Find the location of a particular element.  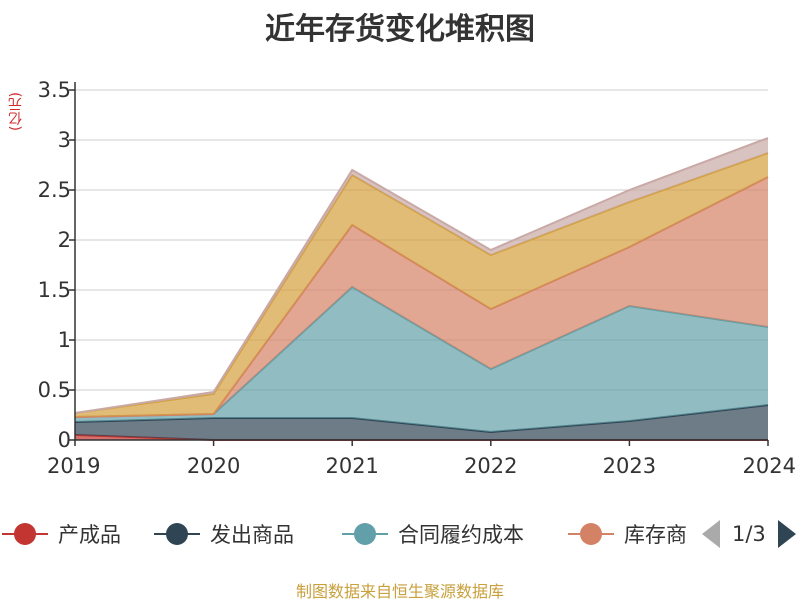

data-source-note: 制图数据来自恒生聚源数据库 is located at coordinates (399, 591).